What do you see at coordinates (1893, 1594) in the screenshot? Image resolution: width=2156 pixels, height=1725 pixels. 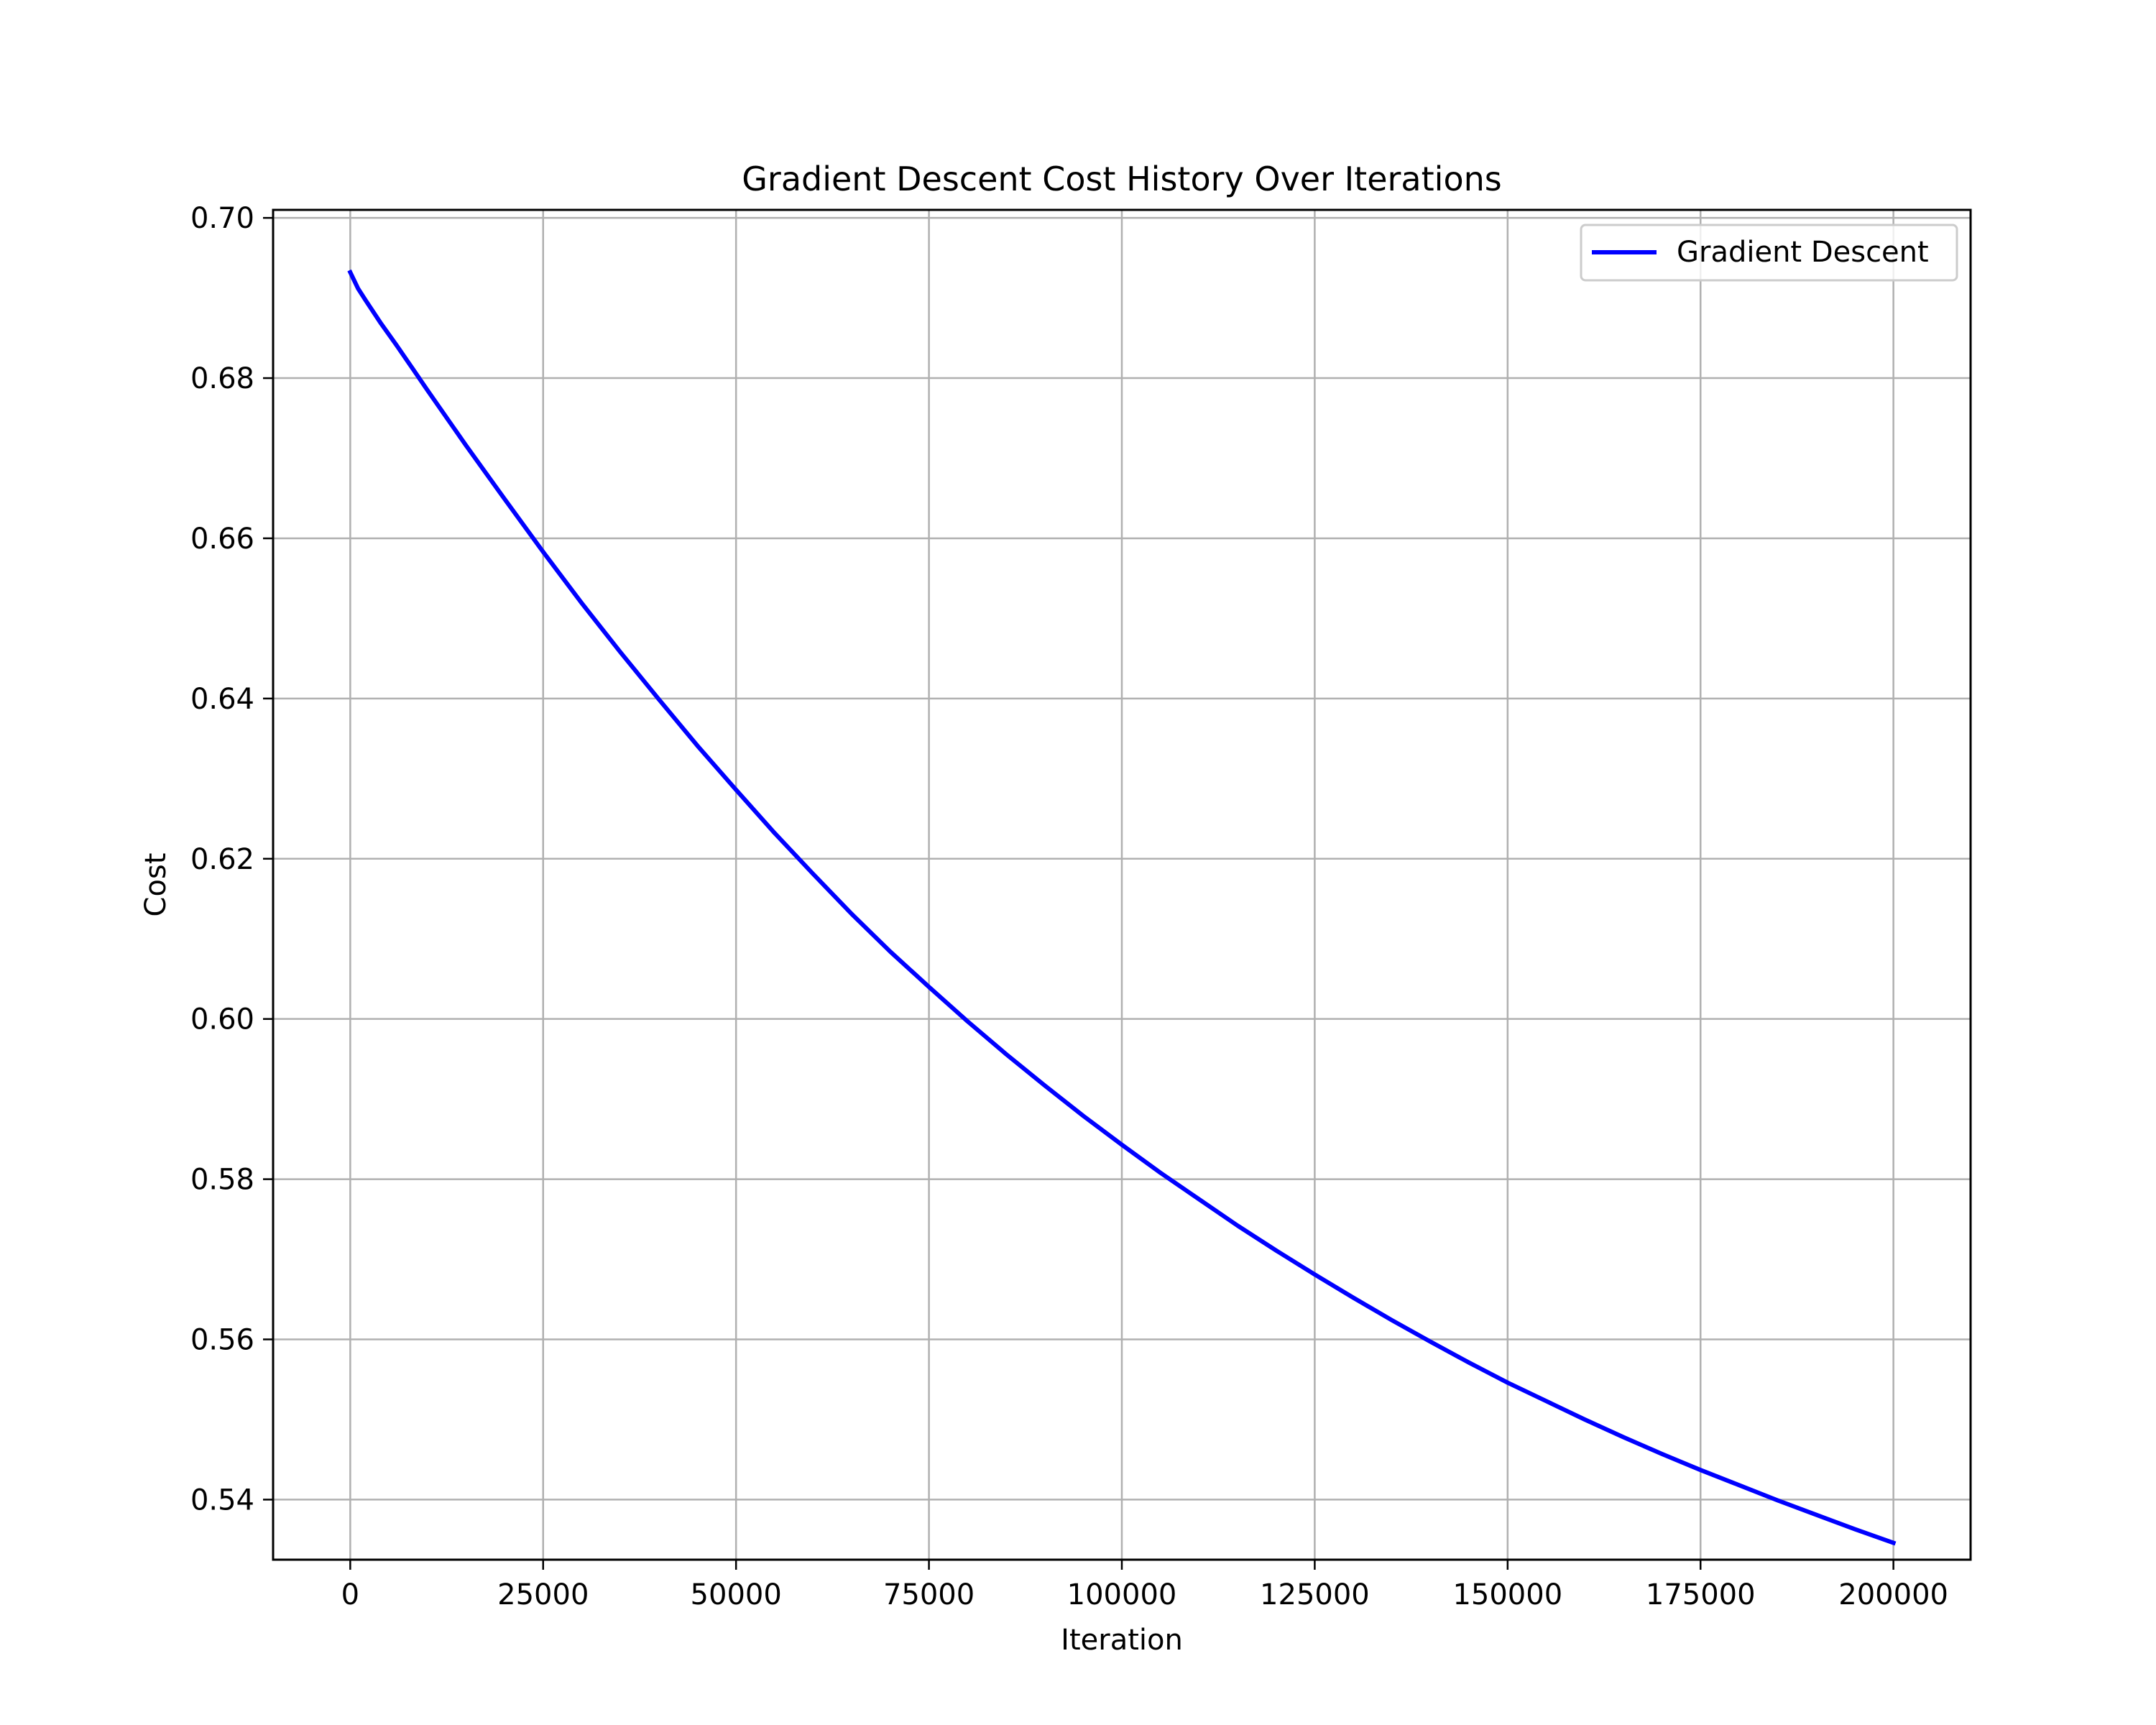 I see `x-tick-label: 200000` at bounding box center [1893, 1594].